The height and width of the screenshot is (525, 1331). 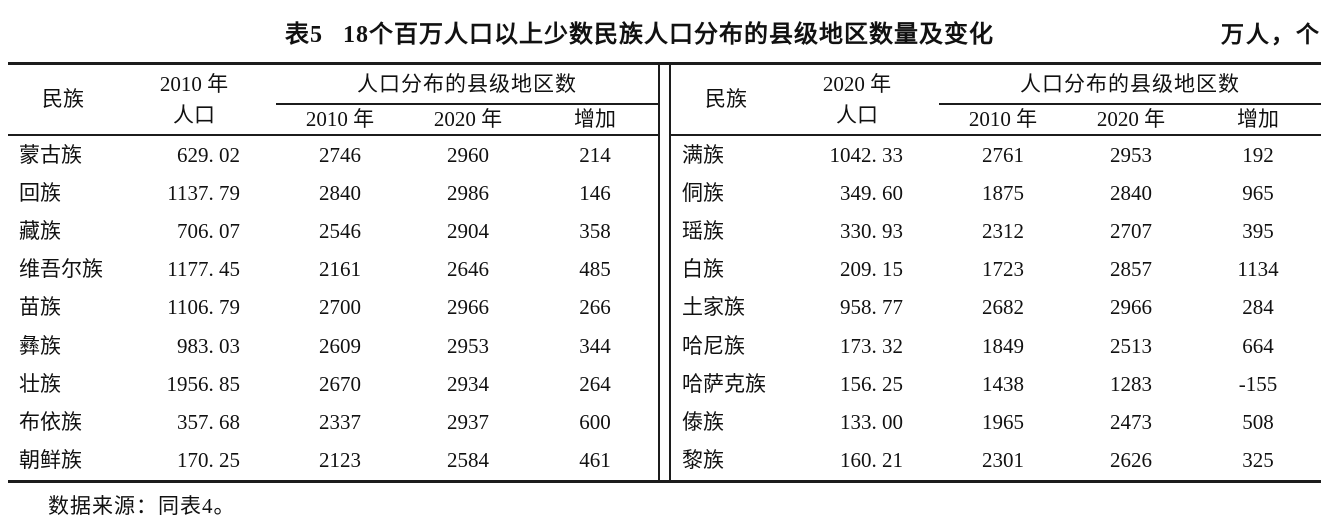 I want to click on table-row: 白族 209. 15 1723 2857 1134, so click(x=996, y=270).